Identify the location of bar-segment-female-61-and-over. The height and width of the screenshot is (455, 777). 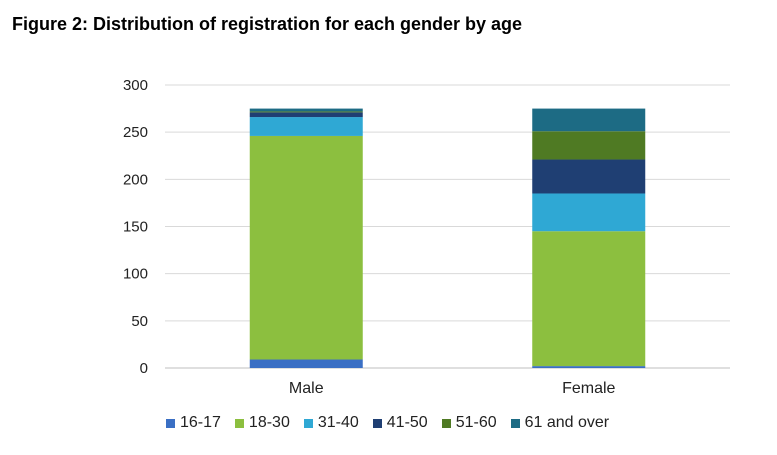
(589, 120).